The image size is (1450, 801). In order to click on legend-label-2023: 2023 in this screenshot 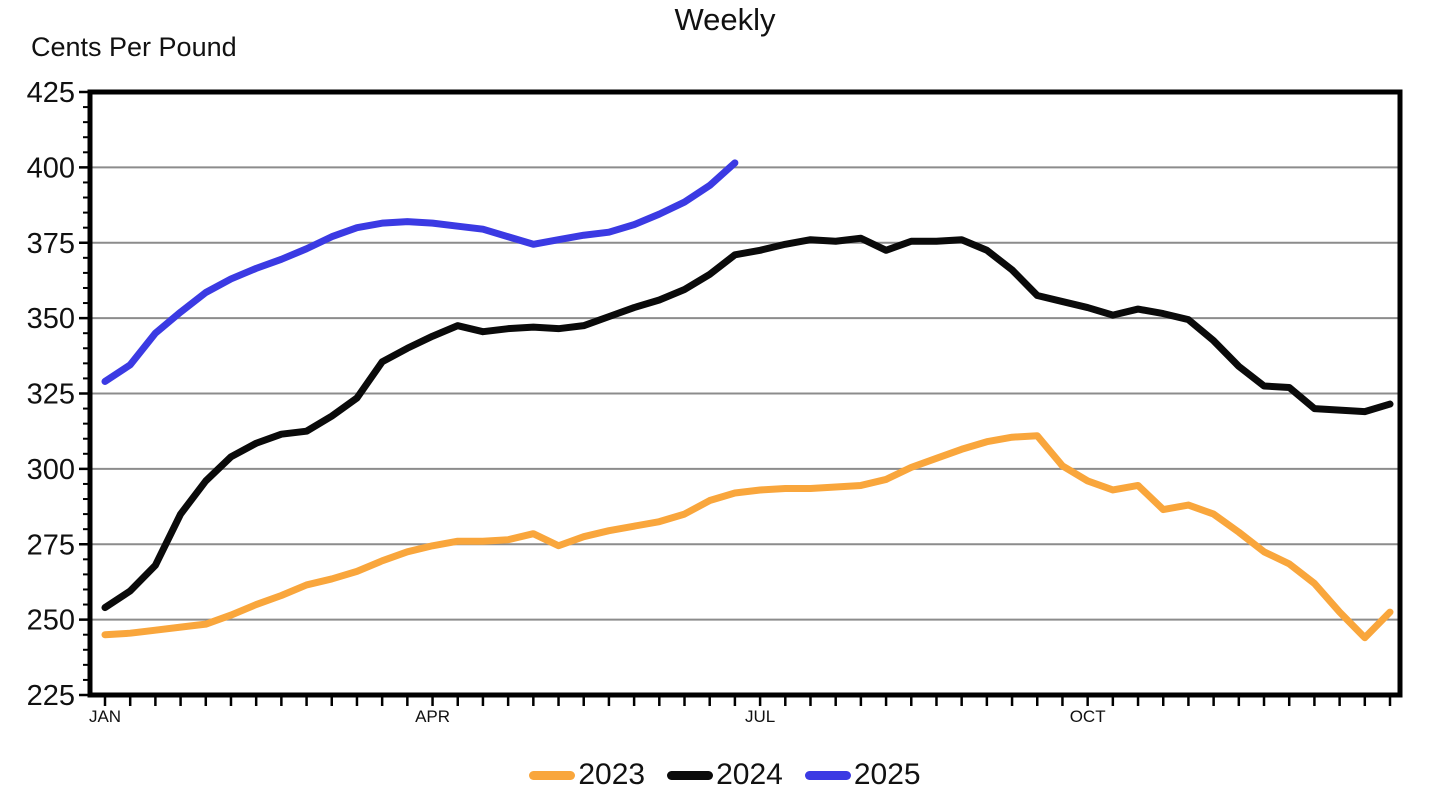, I will do `click(612, 774)`.